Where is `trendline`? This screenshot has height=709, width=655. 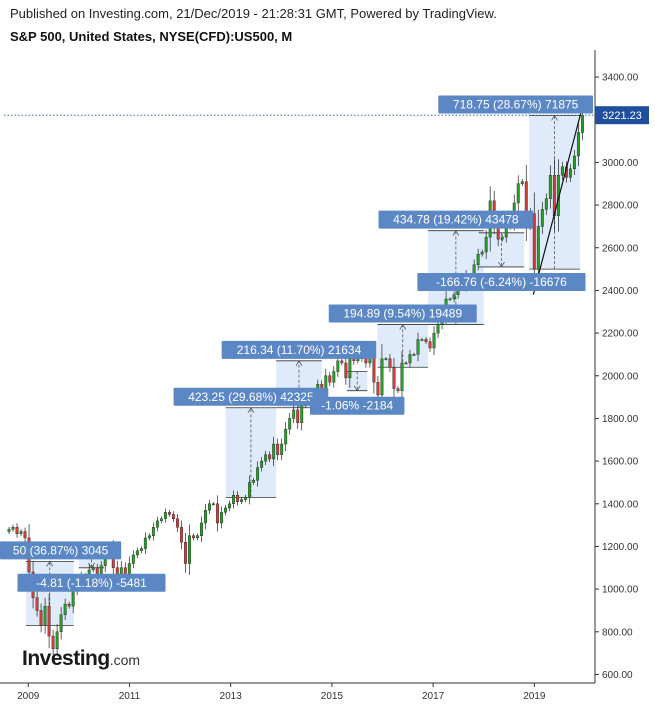
trendline is located at coordinates (557, 200).